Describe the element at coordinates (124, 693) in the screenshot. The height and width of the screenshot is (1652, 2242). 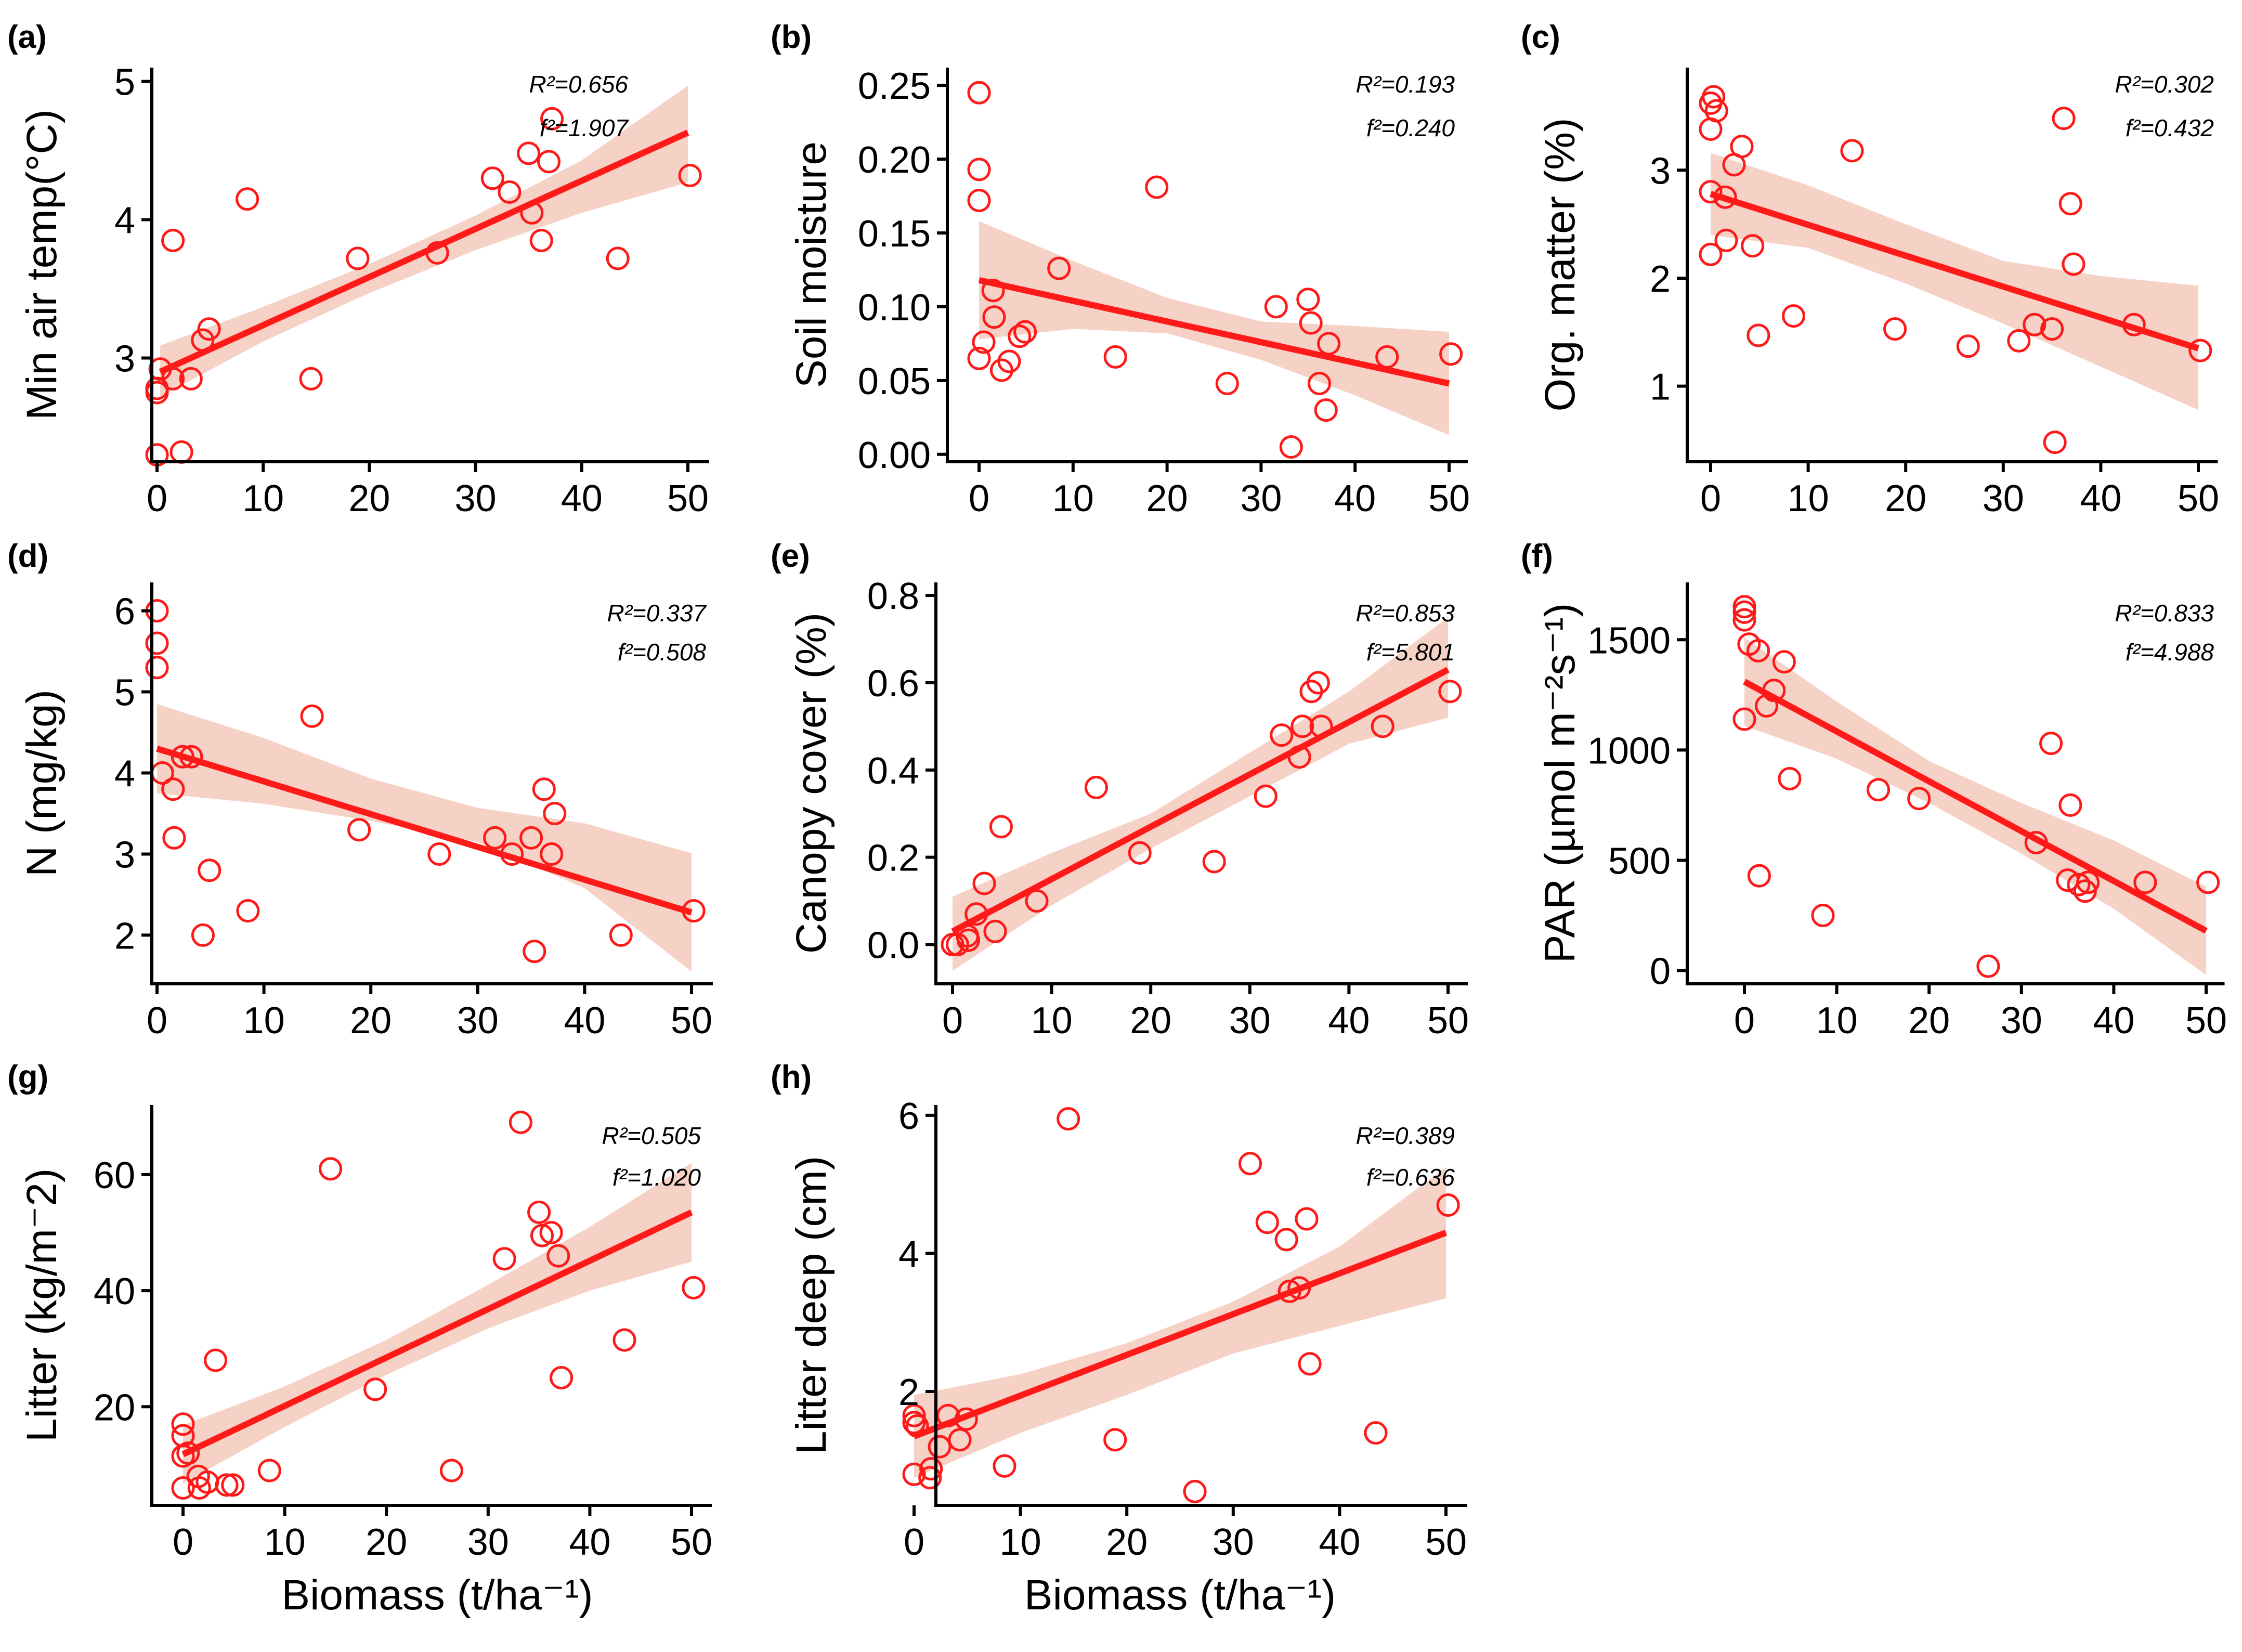
I see `y-tick-label: 5` at that location.